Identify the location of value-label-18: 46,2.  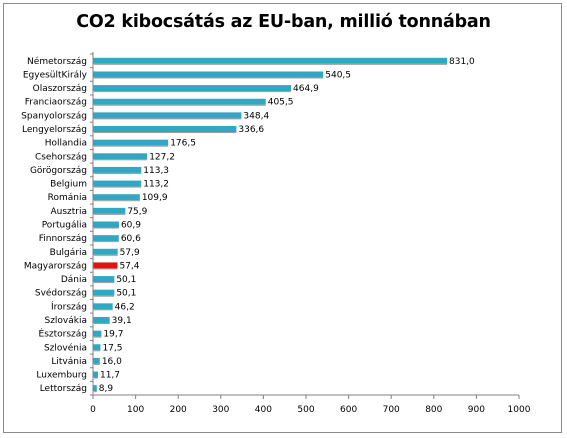
(125, 307).